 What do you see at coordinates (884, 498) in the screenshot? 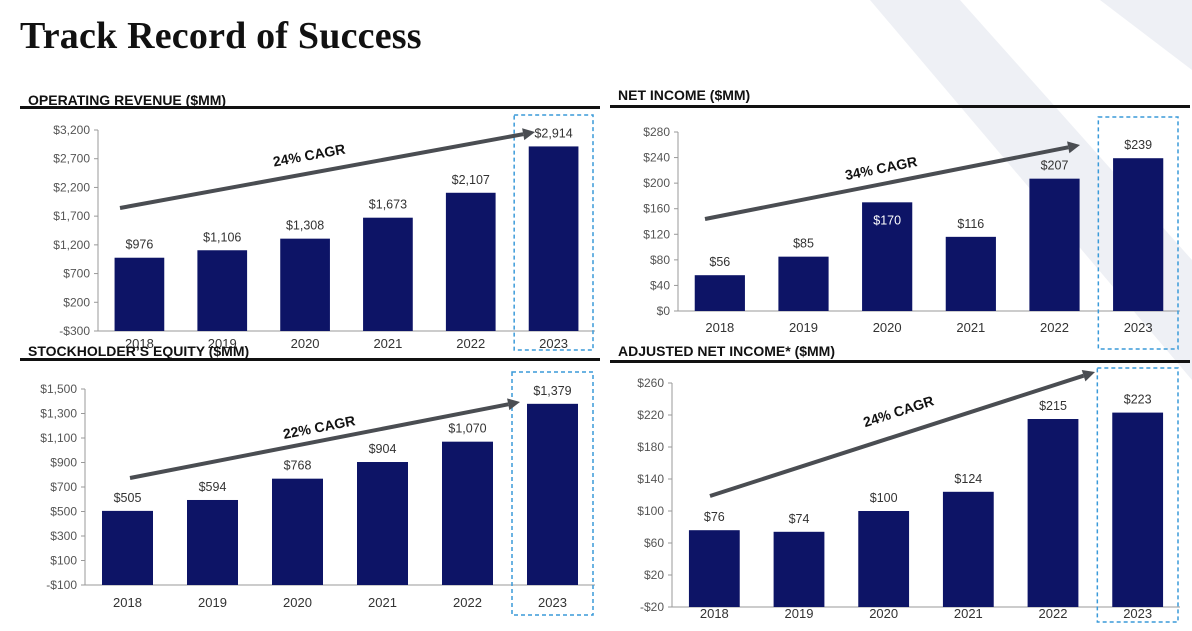
I see `data-label-2020: $100` at bounding box center [884, 498].